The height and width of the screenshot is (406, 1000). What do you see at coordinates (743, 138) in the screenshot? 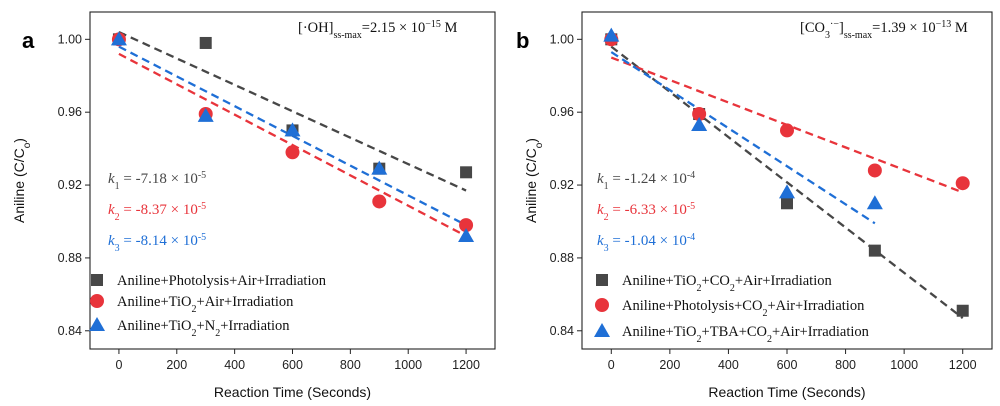
I see `fit-line-triangle` at bounding box center [743, 138].